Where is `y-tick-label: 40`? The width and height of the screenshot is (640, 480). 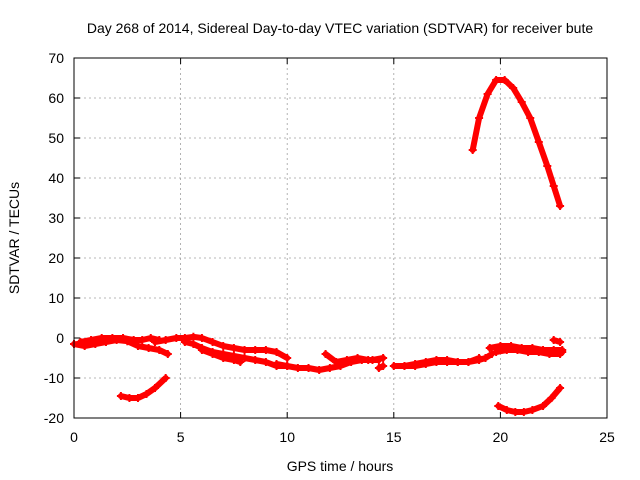
y-tick-label: 40 is located at coordinates (56, 178).